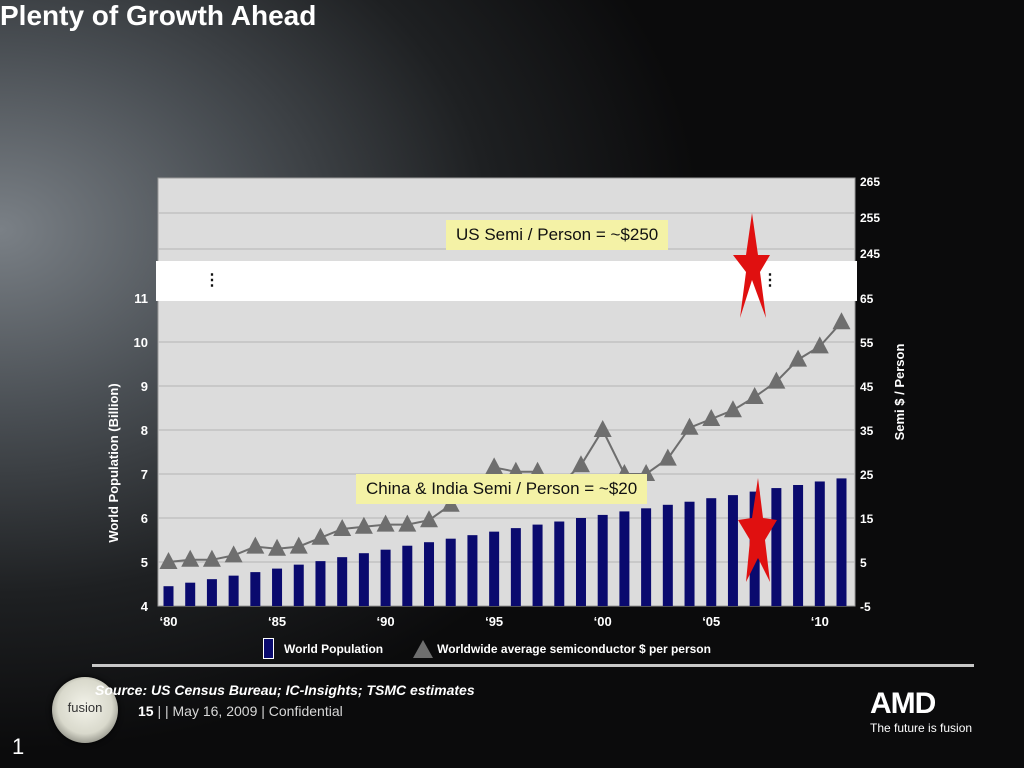  What do you see at coordinates (144, 386) in the screenshot?
I see `y-left-tick: 9` at bounding box center [144, 386].